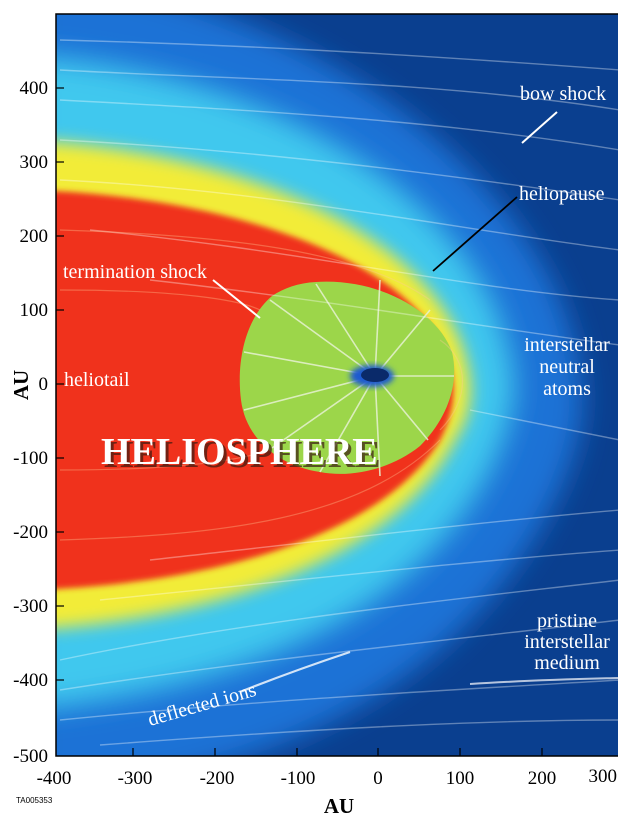 This screenshot has width=618, height=817. What do you see at coordinates (567, 621) in the screenshot?
I see `pristine-medium-line-1: pristine` at bounding box center [567, 621].